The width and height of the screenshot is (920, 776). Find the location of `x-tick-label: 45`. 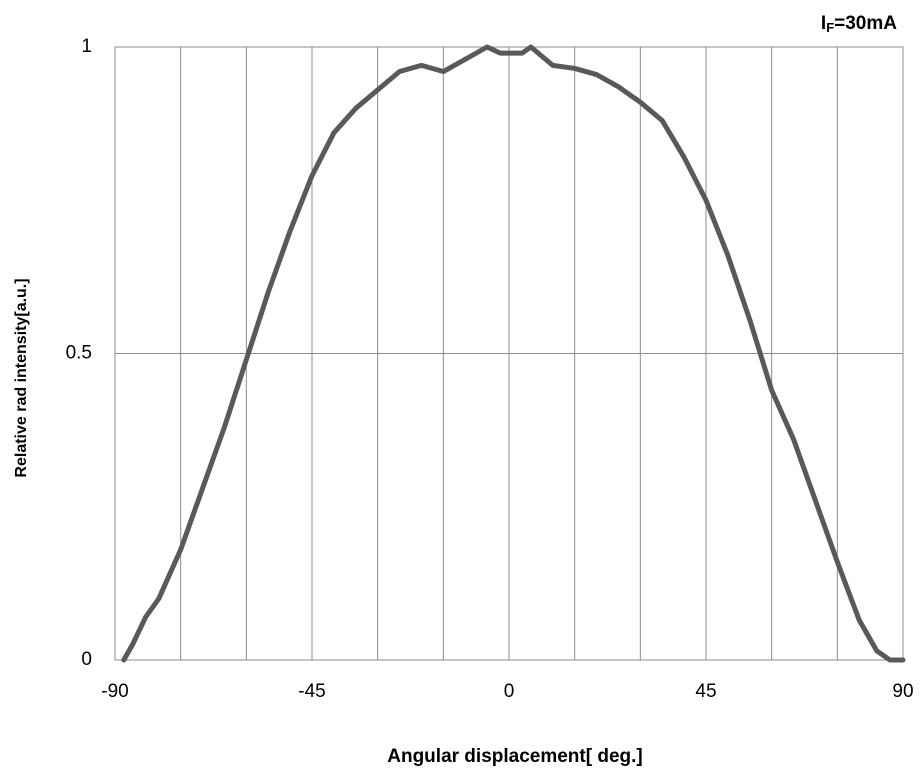

x-tick-label: 45 is located at coordinates (705, 691).